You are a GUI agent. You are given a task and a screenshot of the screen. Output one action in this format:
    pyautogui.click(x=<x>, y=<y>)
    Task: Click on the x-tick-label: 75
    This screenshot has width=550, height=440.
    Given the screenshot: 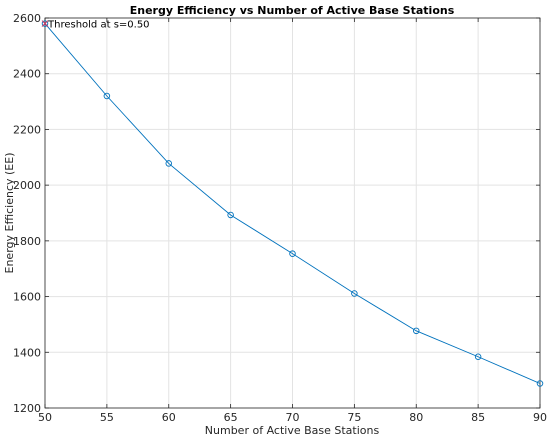 What is the action you would take?
    pyautogui.click(x=354, y=417)
    